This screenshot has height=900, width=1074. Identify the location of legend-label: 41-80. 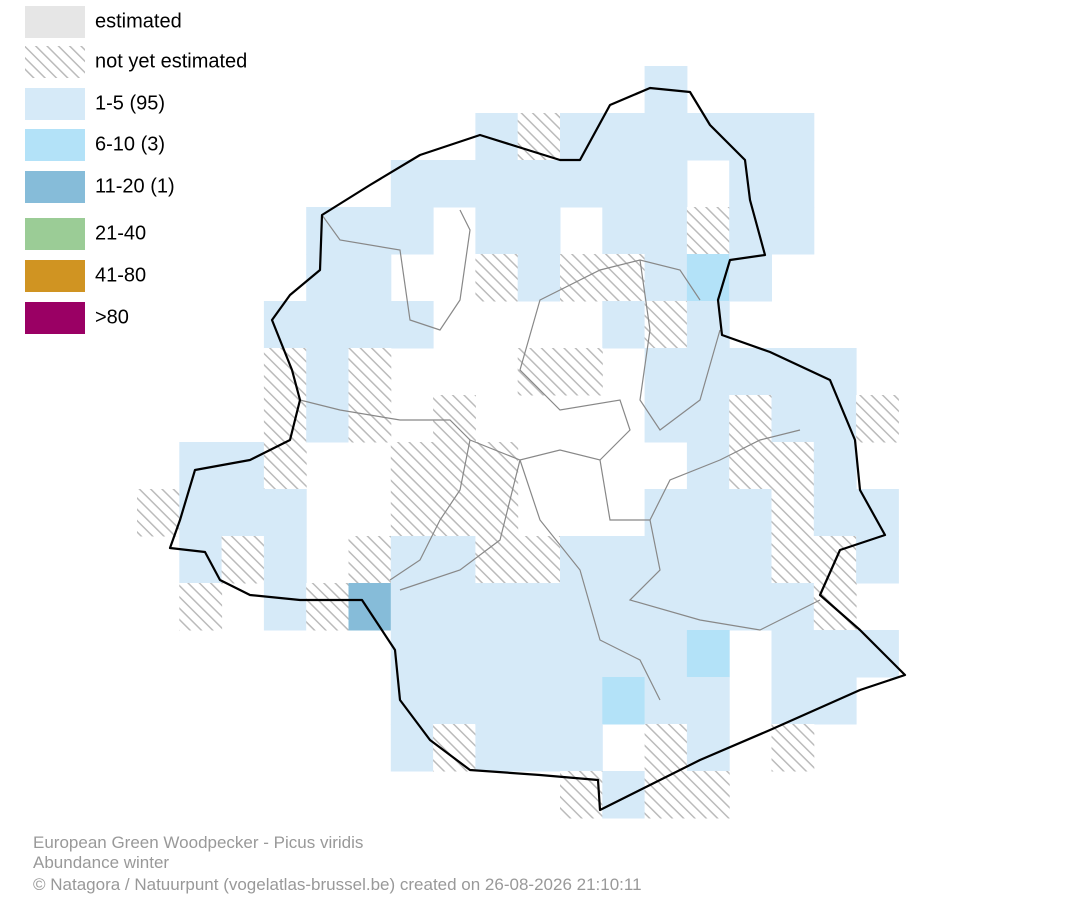
(120, 275).